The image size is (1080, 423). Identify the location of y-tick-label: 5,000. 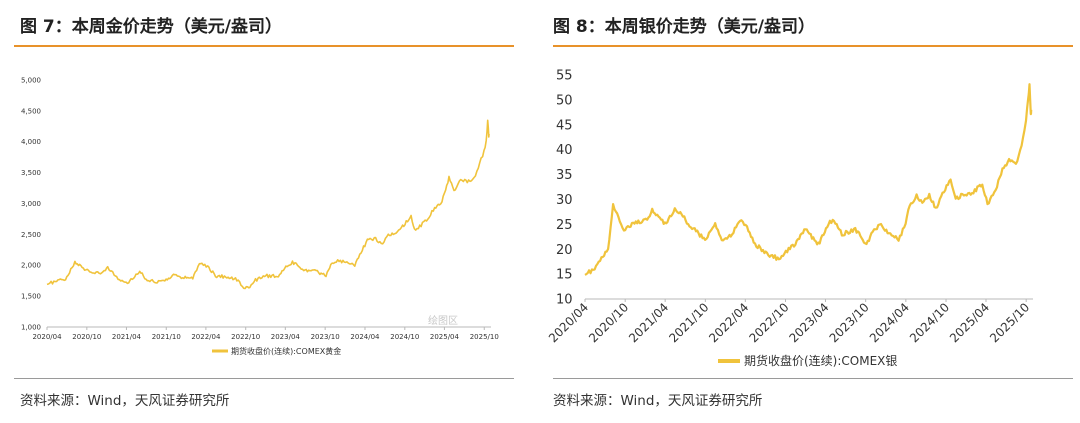
(31, 80).